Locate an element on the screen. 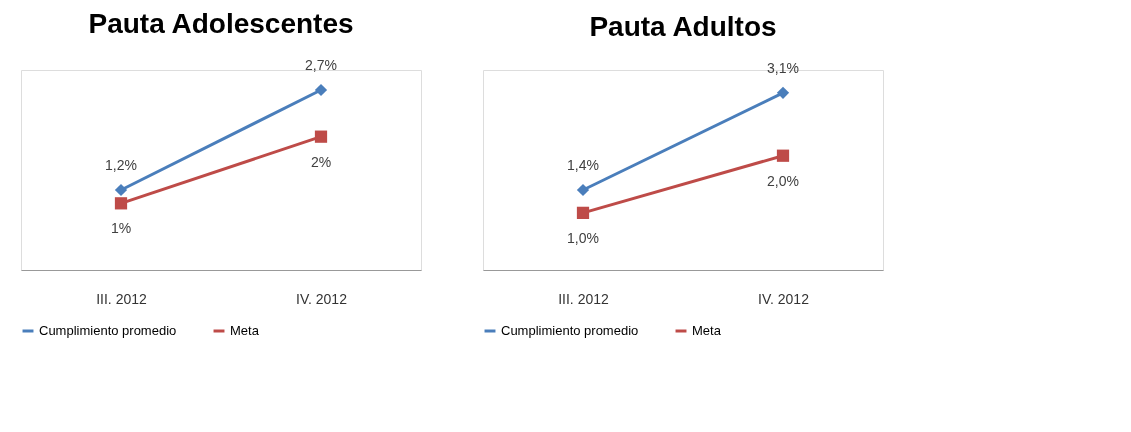  chart-title: Pauta Adolescentes is located at coordinates (221, 23).